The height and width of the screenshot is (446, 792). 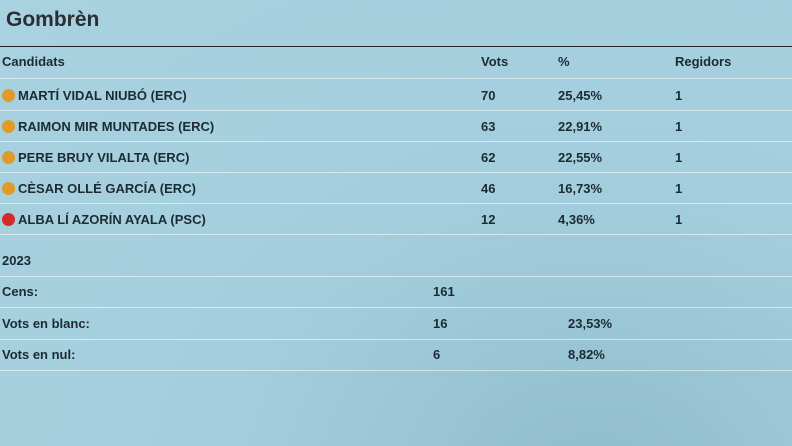 What do you see at coordinates (20, 291) in the screenshot?
I see `summary-label: Cens:` at bounding box center [20, 291].